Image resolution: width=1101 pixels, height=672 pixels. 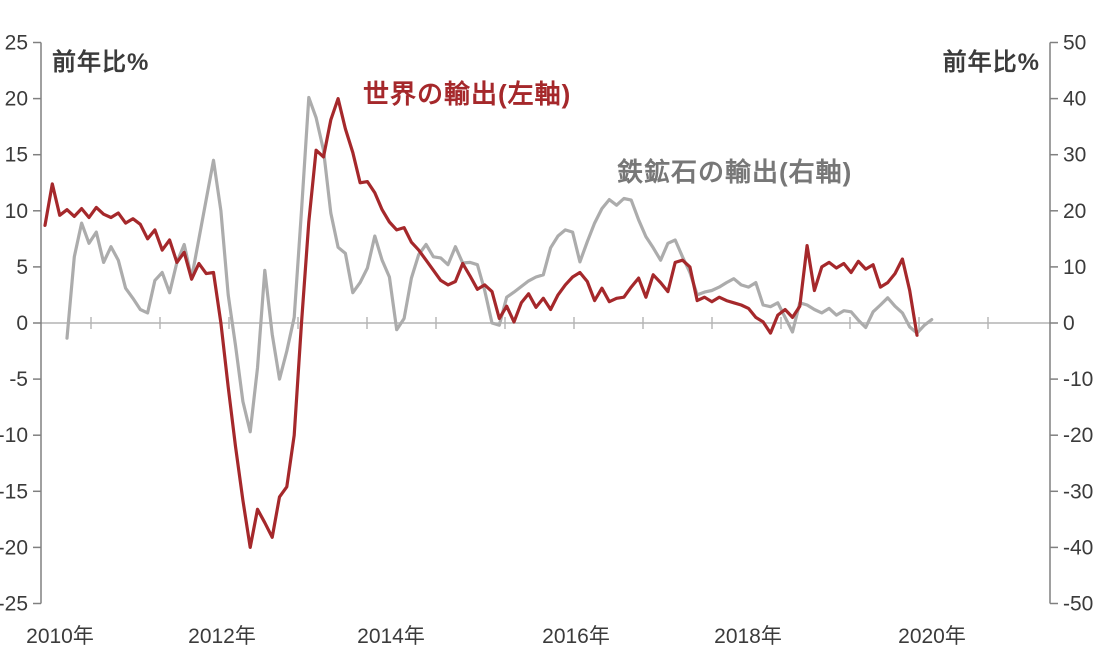 I want to click on series-label-iron-ore-exports: 鉄鉱石の輸出(右軸), so click(x=735, y=172).